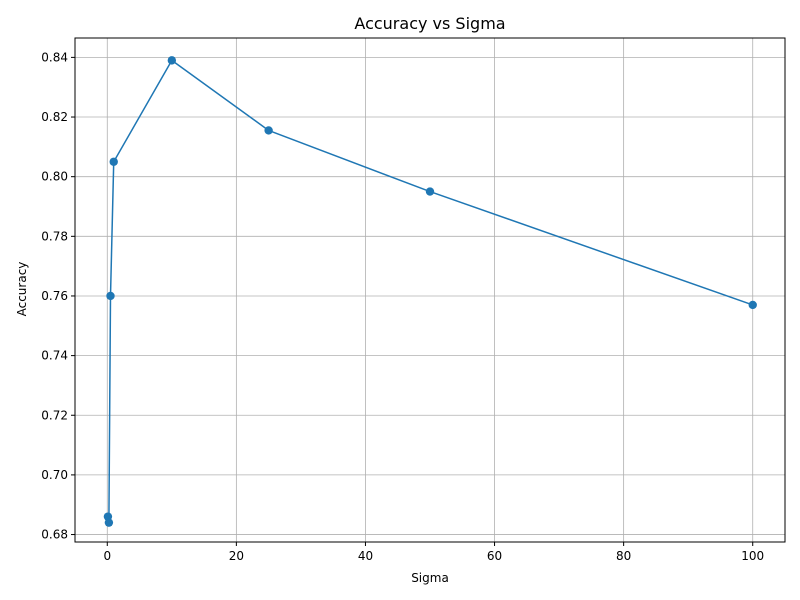 The height and width of the screenshot is (600, 800). Describe the element at coordinates (22, 289) in the screenshot. I see `y-axis-label: Accuracy` at that location.